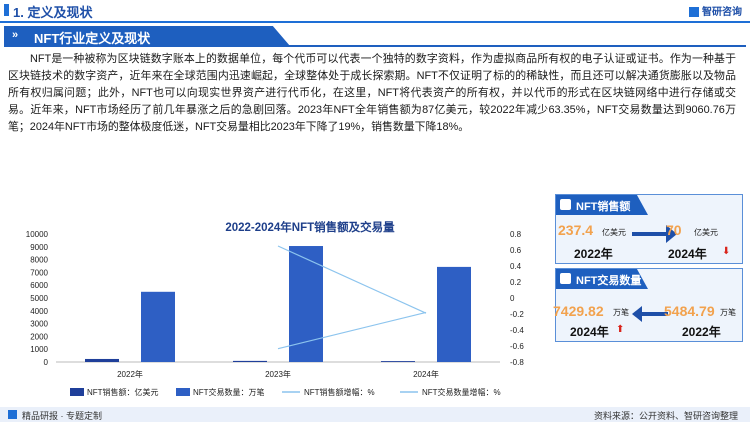  I want to click on y-left-tick-label: 8000, so click(39, 260).